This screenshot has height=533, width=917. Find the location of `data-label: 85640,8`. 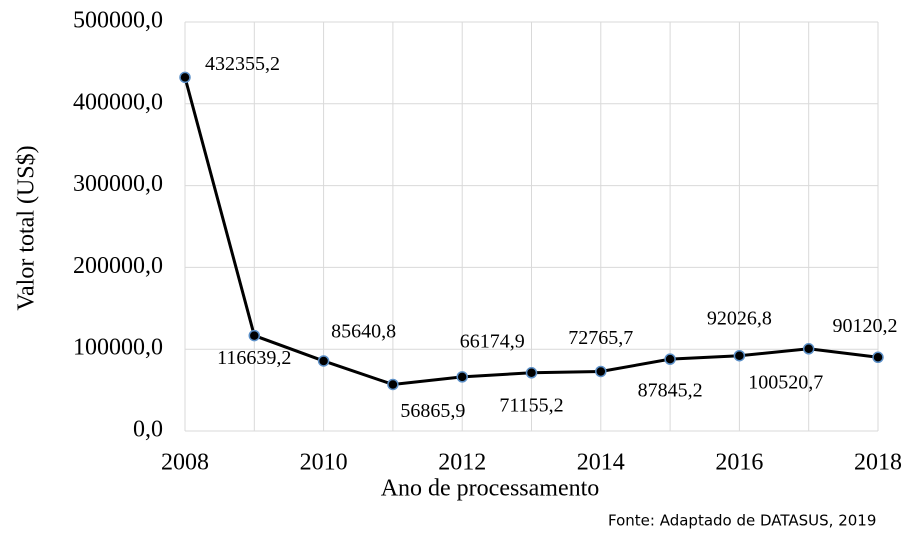

data-label: 85640,8 is located at coordinates (363, 332).